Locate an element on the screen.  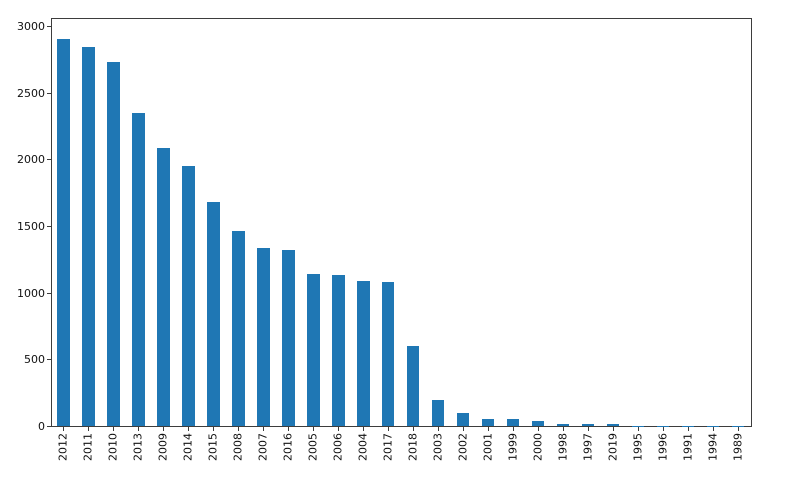
x-tick-mark-2004 is located at coordinates (363, 429).